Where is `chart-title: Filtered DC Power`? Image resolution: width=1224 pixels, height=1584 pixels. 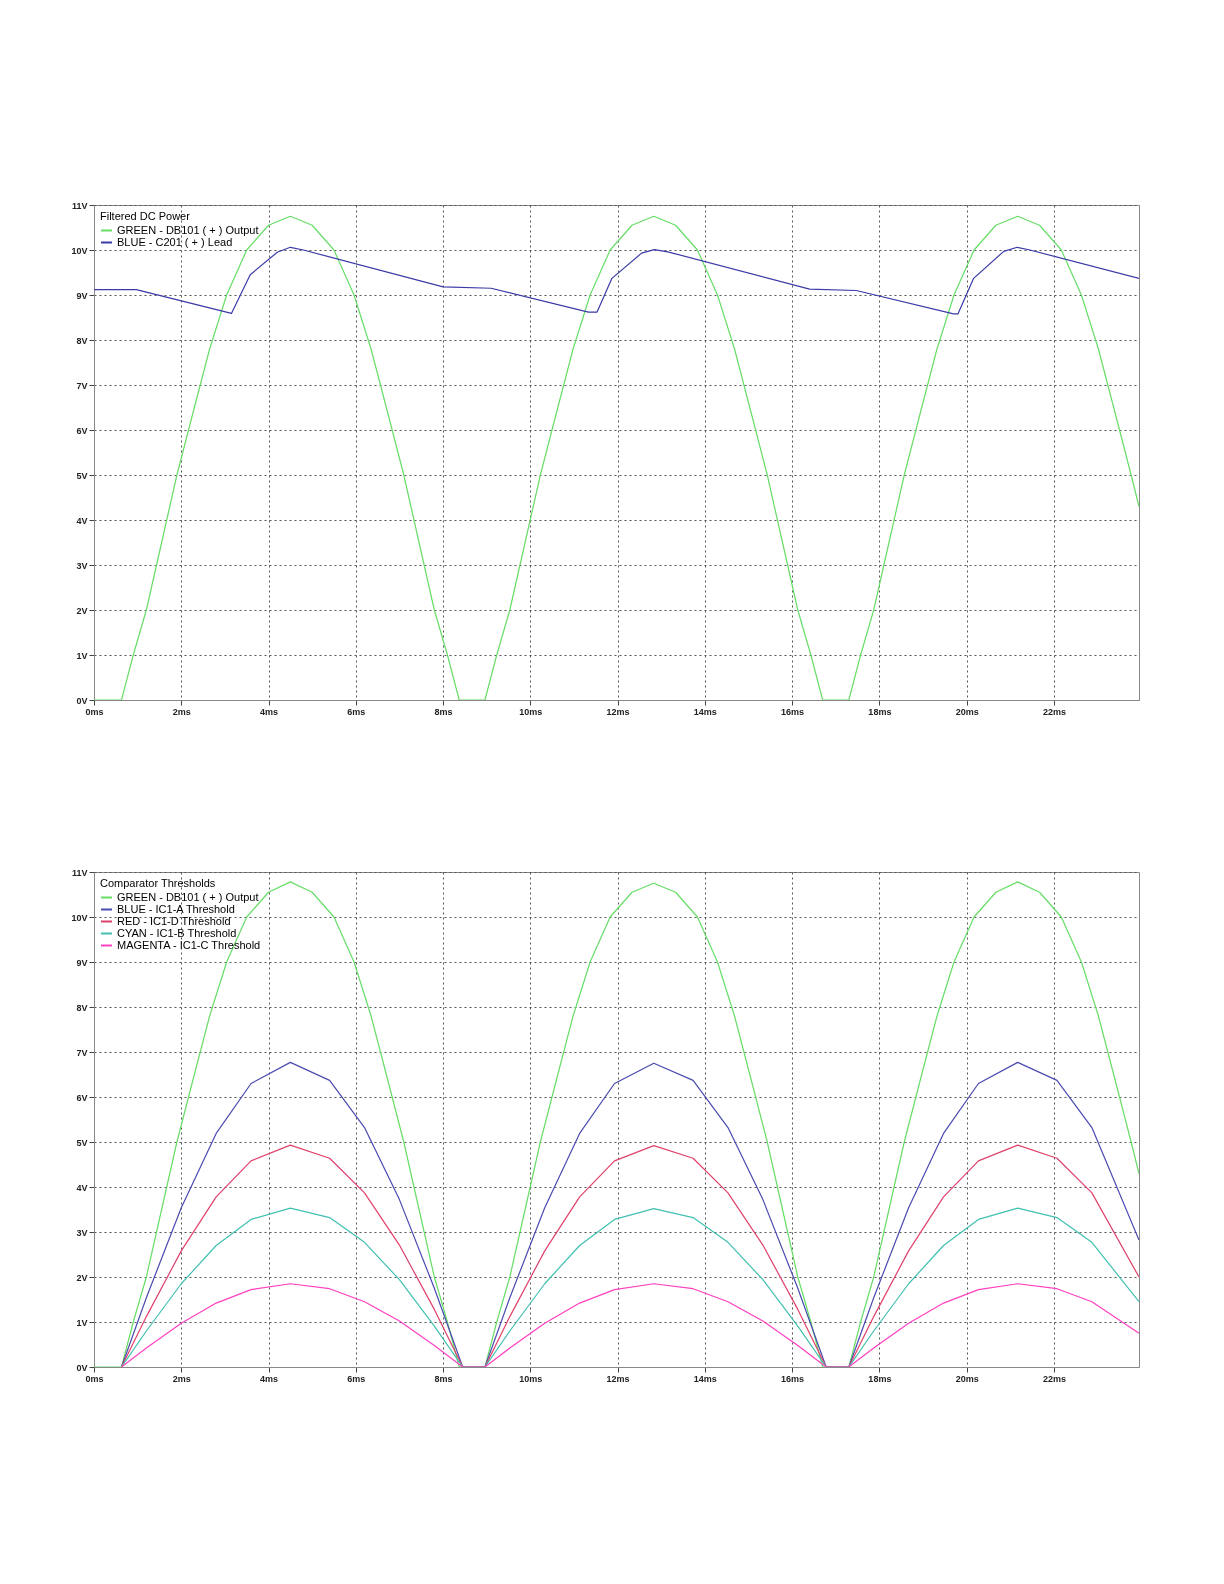 chart-title: Filtered DC Power is located at coordinates (145, 216).